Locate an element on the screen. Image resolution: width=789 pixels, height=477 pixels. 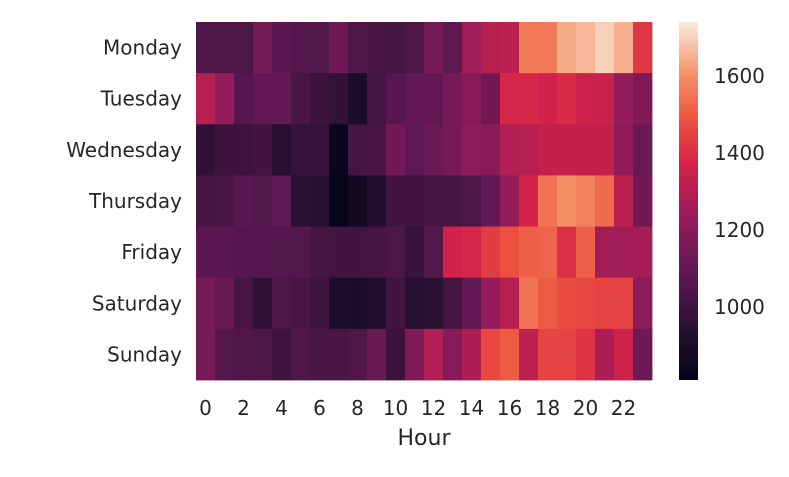
x-tick-label: 16 is located at coordinates (509, 408).